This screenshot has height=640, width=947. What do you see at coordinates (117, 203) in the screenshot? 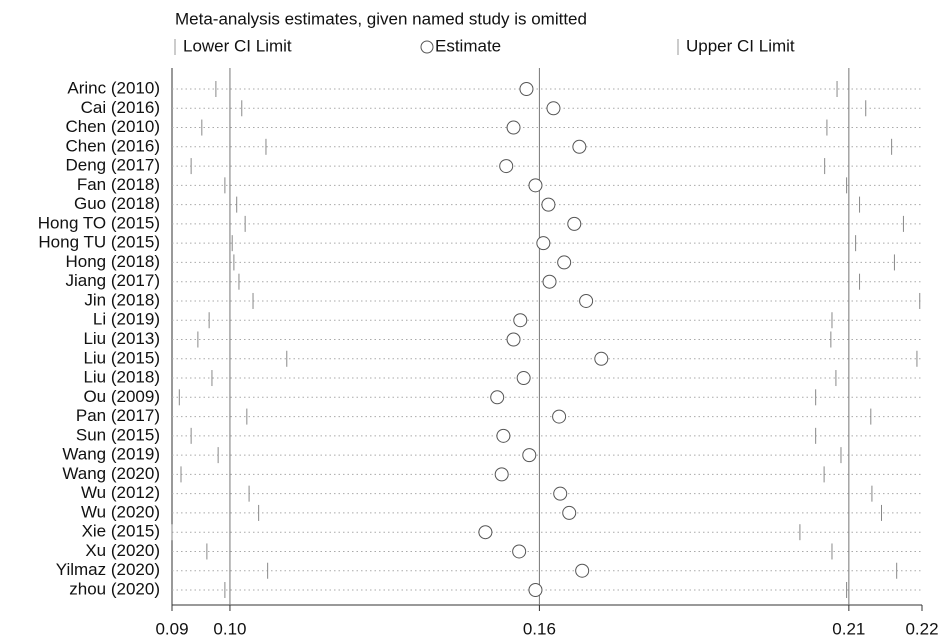
I see `y-tick-label: Guo (2018)` at bounding box center [117, 203].